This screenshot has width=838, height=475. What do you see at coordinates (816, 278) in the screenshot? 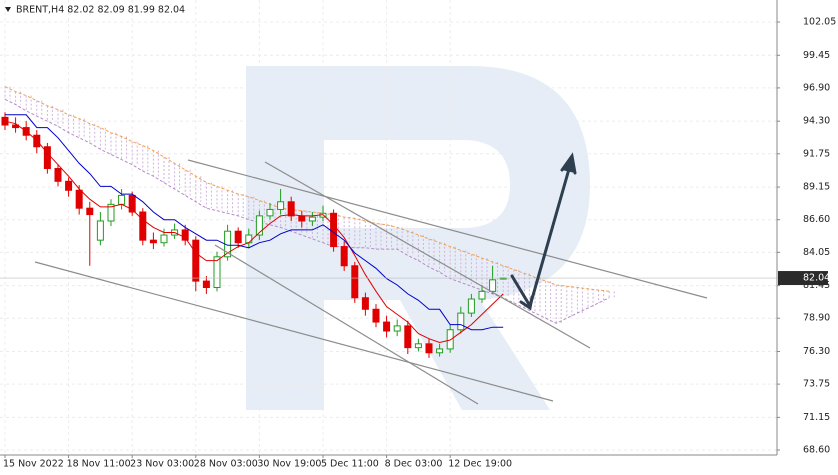
I see `last-price-label: 82.04` at bounding box center [816, 278].